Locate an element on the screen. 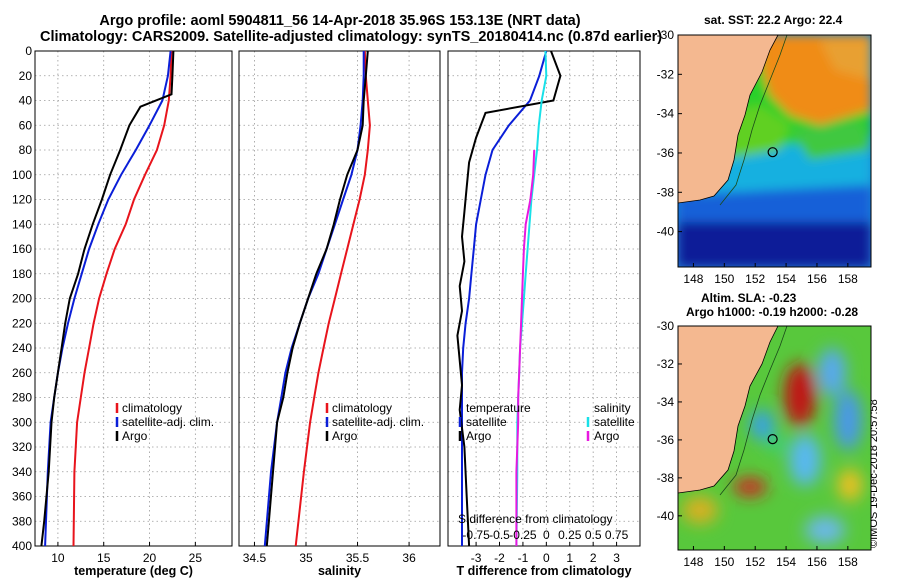 This screenshot has width=900, height=580. y-tick-label: 360 is located at coordinates (22, 497).